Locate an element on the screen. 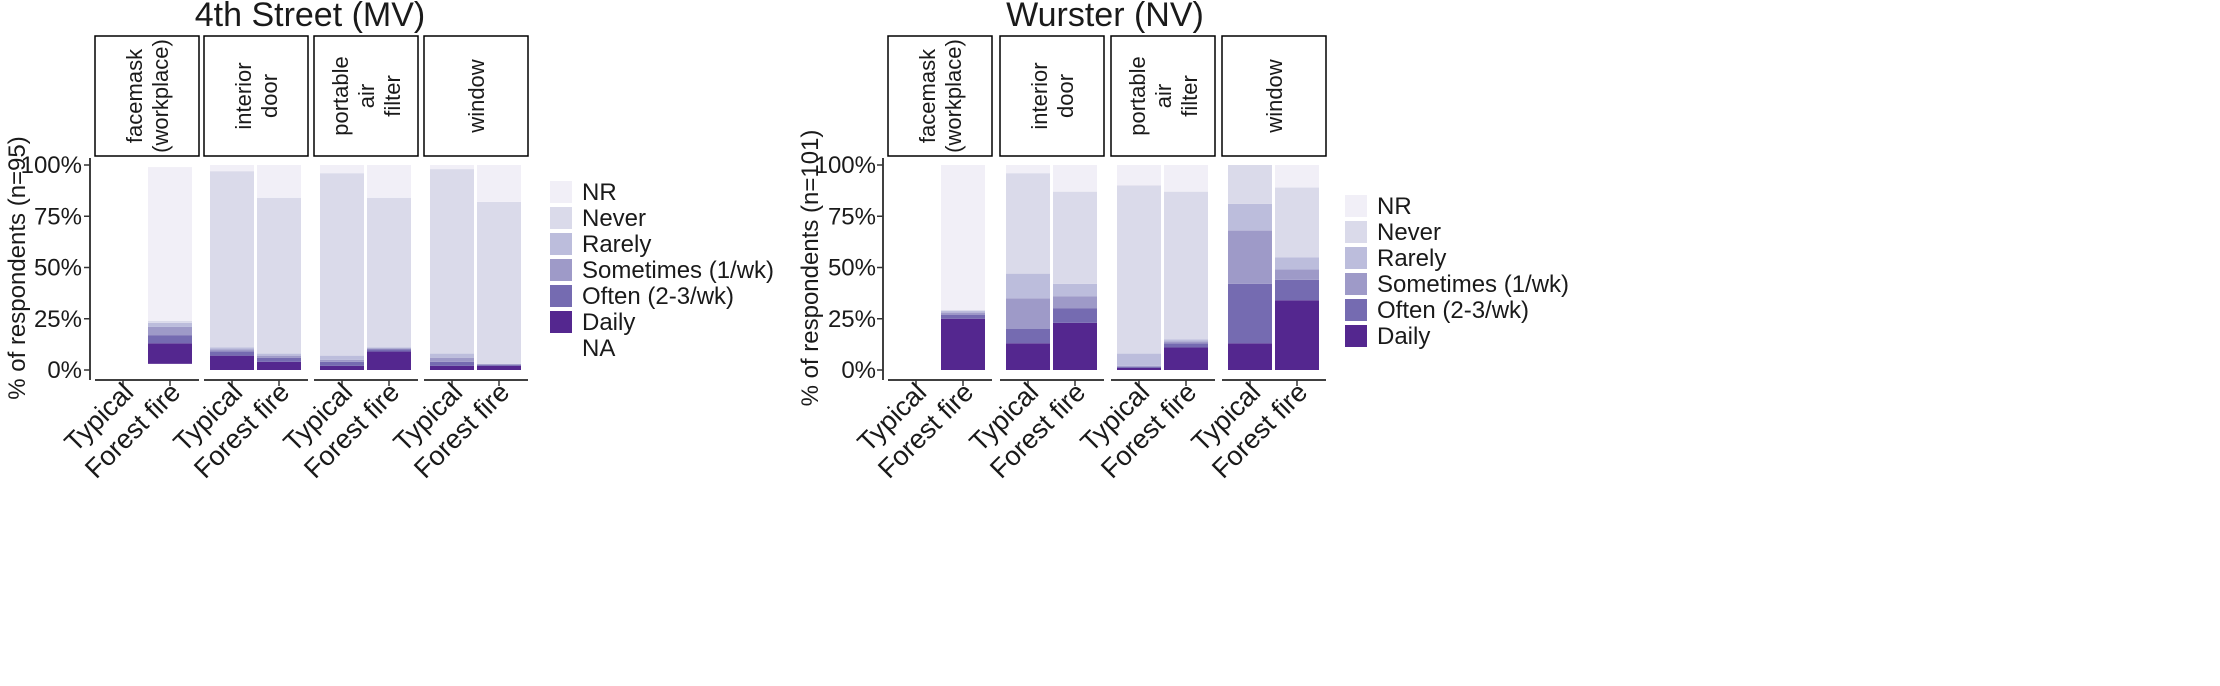 Image resolution: width=2220 pixels, height=686 pixels. facet-label: window is located at coordinates (476, 96).